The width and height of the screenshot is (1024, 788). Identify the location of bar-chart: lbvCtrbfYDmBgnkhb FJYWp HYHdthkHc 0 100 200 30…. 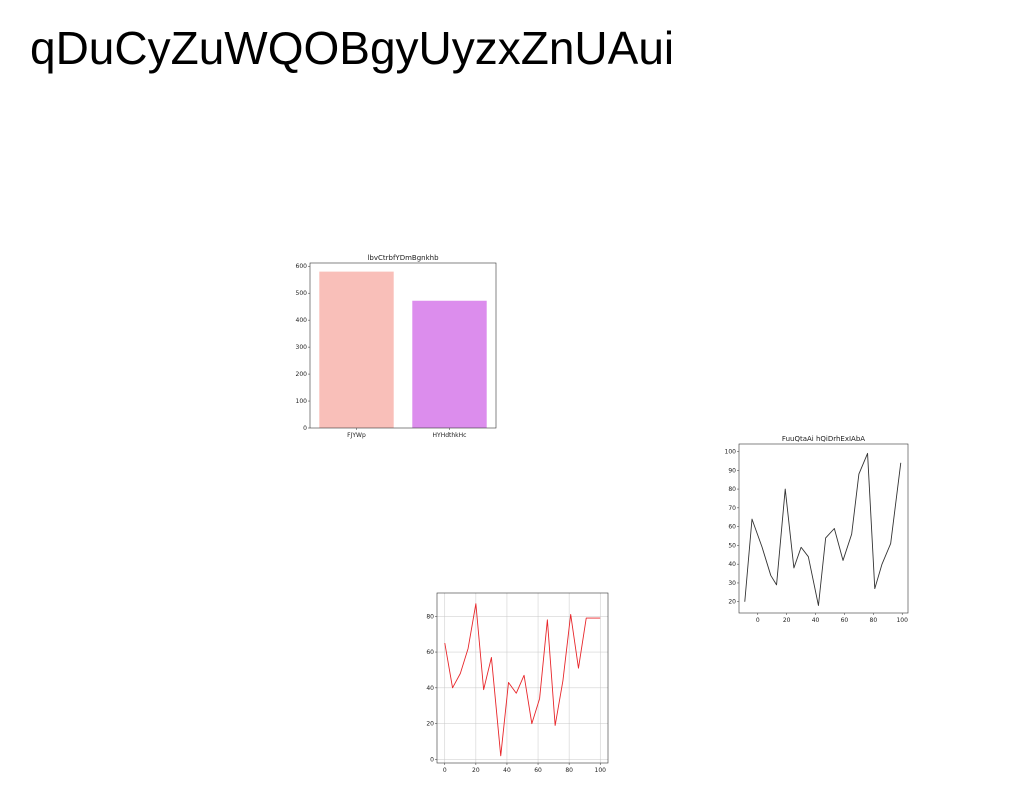
(396, 346).